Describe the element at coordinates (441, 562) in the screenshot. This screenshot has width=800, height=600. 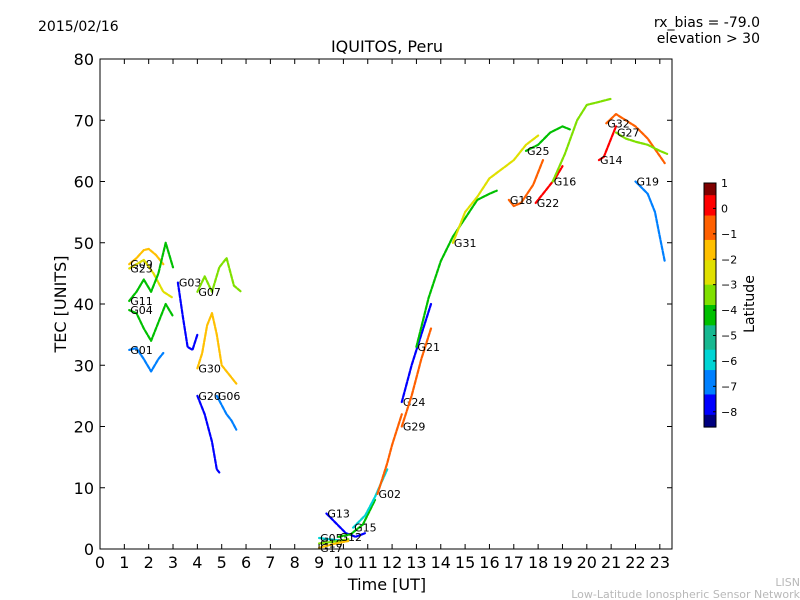
I see `x-tick-label: 14` at that location.